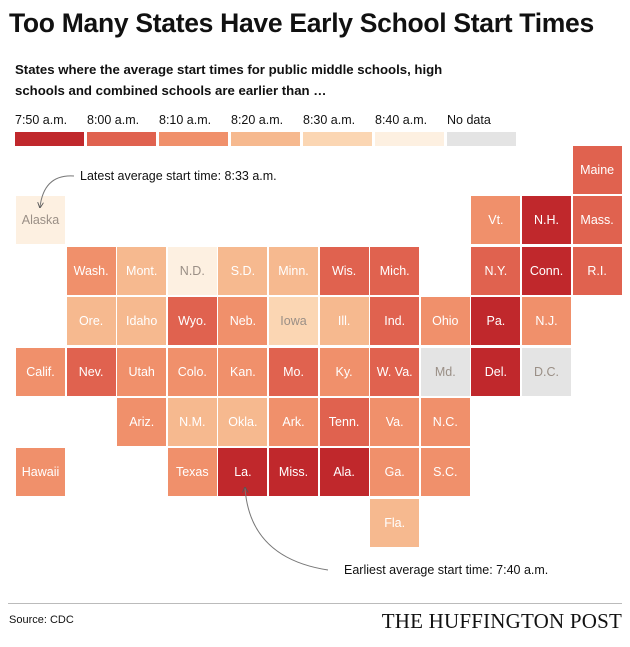  I want to click on state-tile-mont: Mont., so click(142, 270).